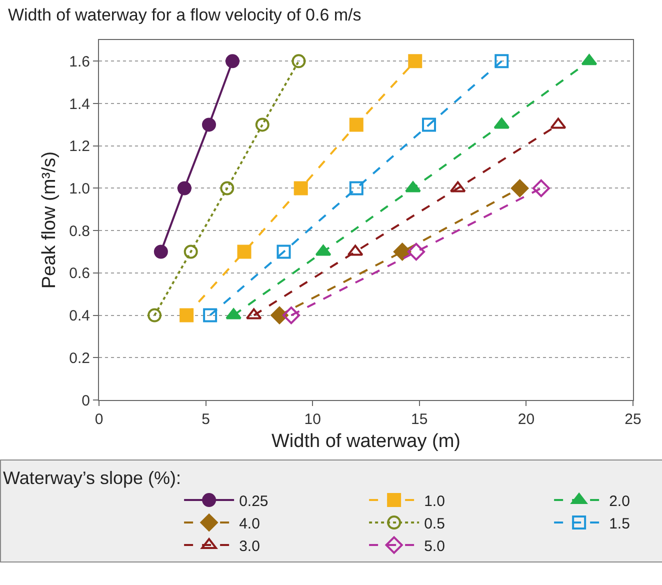 The height and width of the screenshot is (585, 662). What do you see at coordinates (619, 501) in the screenshot?
I see `legend-label: 2.0` at bounding box center [619, 501].